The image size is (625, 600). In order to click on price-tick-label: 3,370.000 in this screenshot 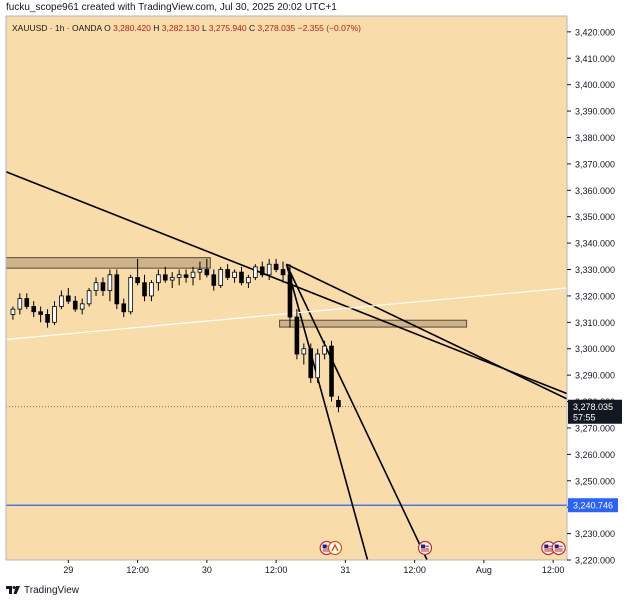, I will do `click(595, 164)`.